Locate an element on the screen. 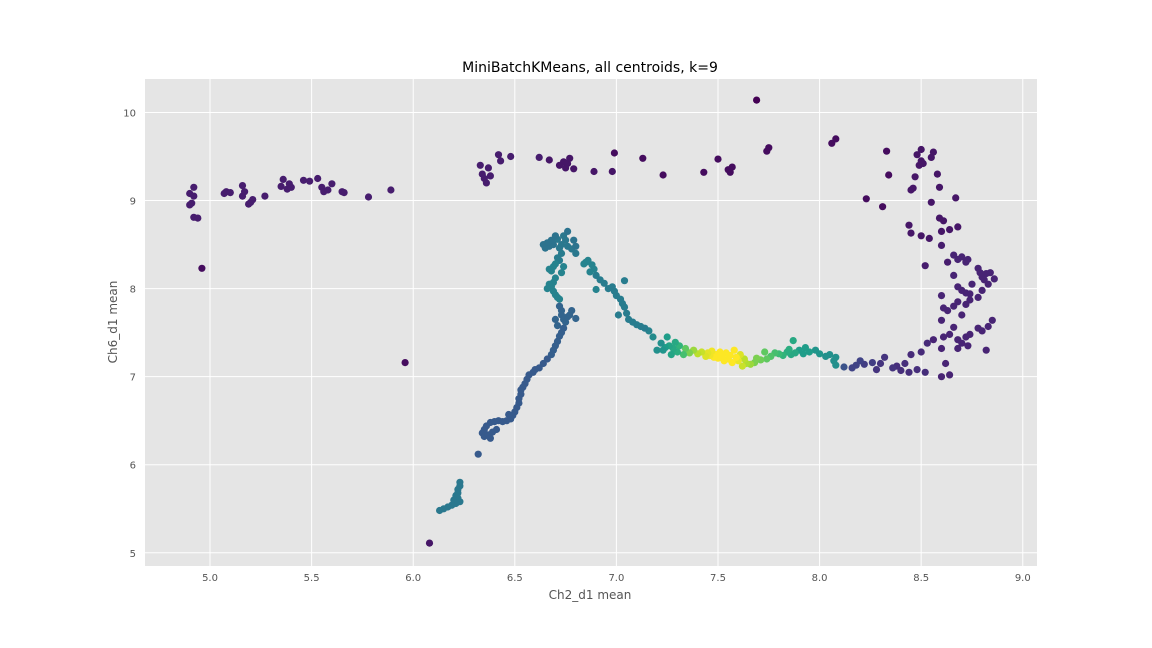  y-tick-label: 9 is located at coordinates (133, 202).